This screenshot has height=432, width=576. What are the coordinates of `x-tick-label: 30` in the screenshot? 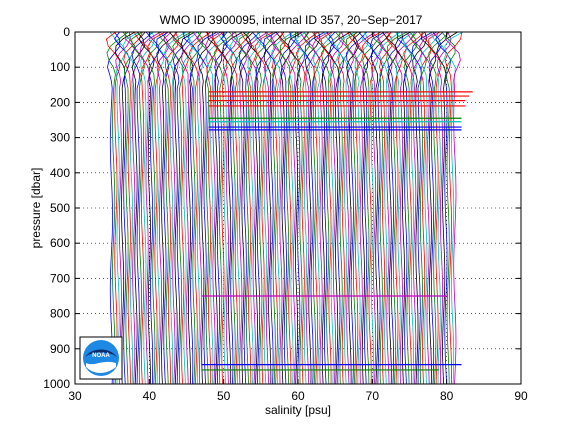 It's located at (75, 396).